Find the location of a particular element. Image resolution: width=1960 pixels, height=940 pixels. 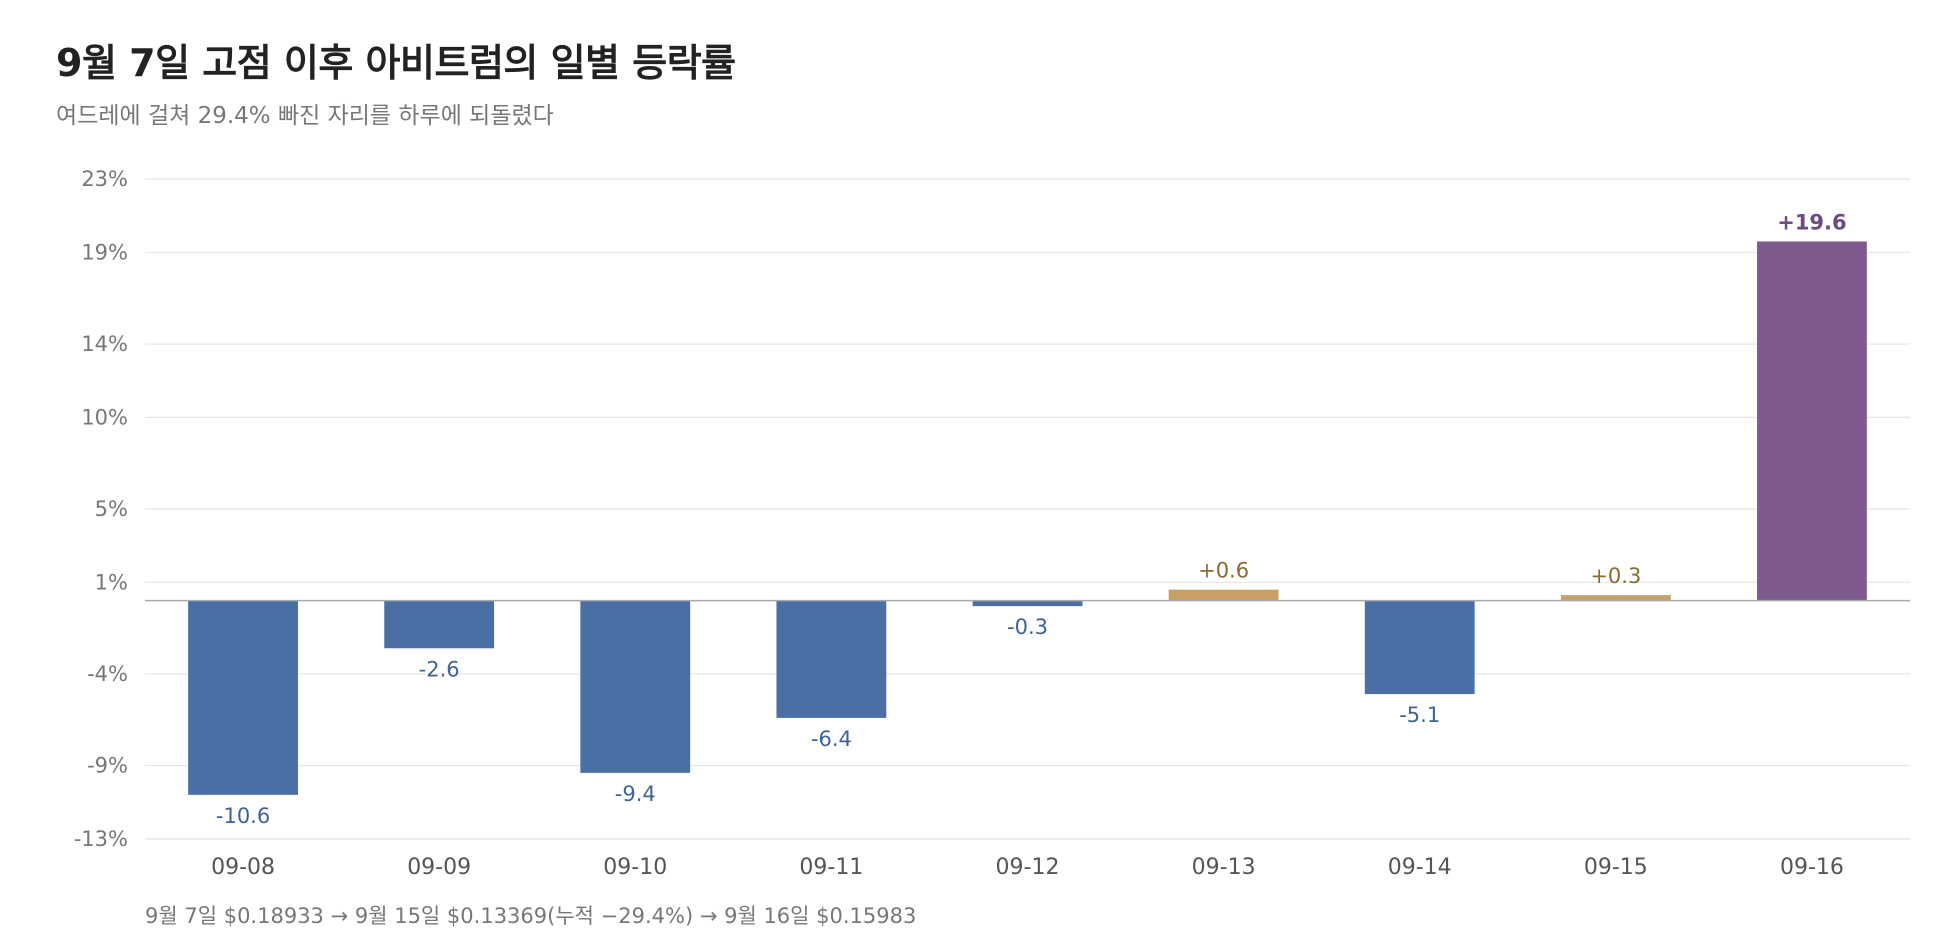

x-tick-label: 09-14 is located at coordinates (1420, 867).